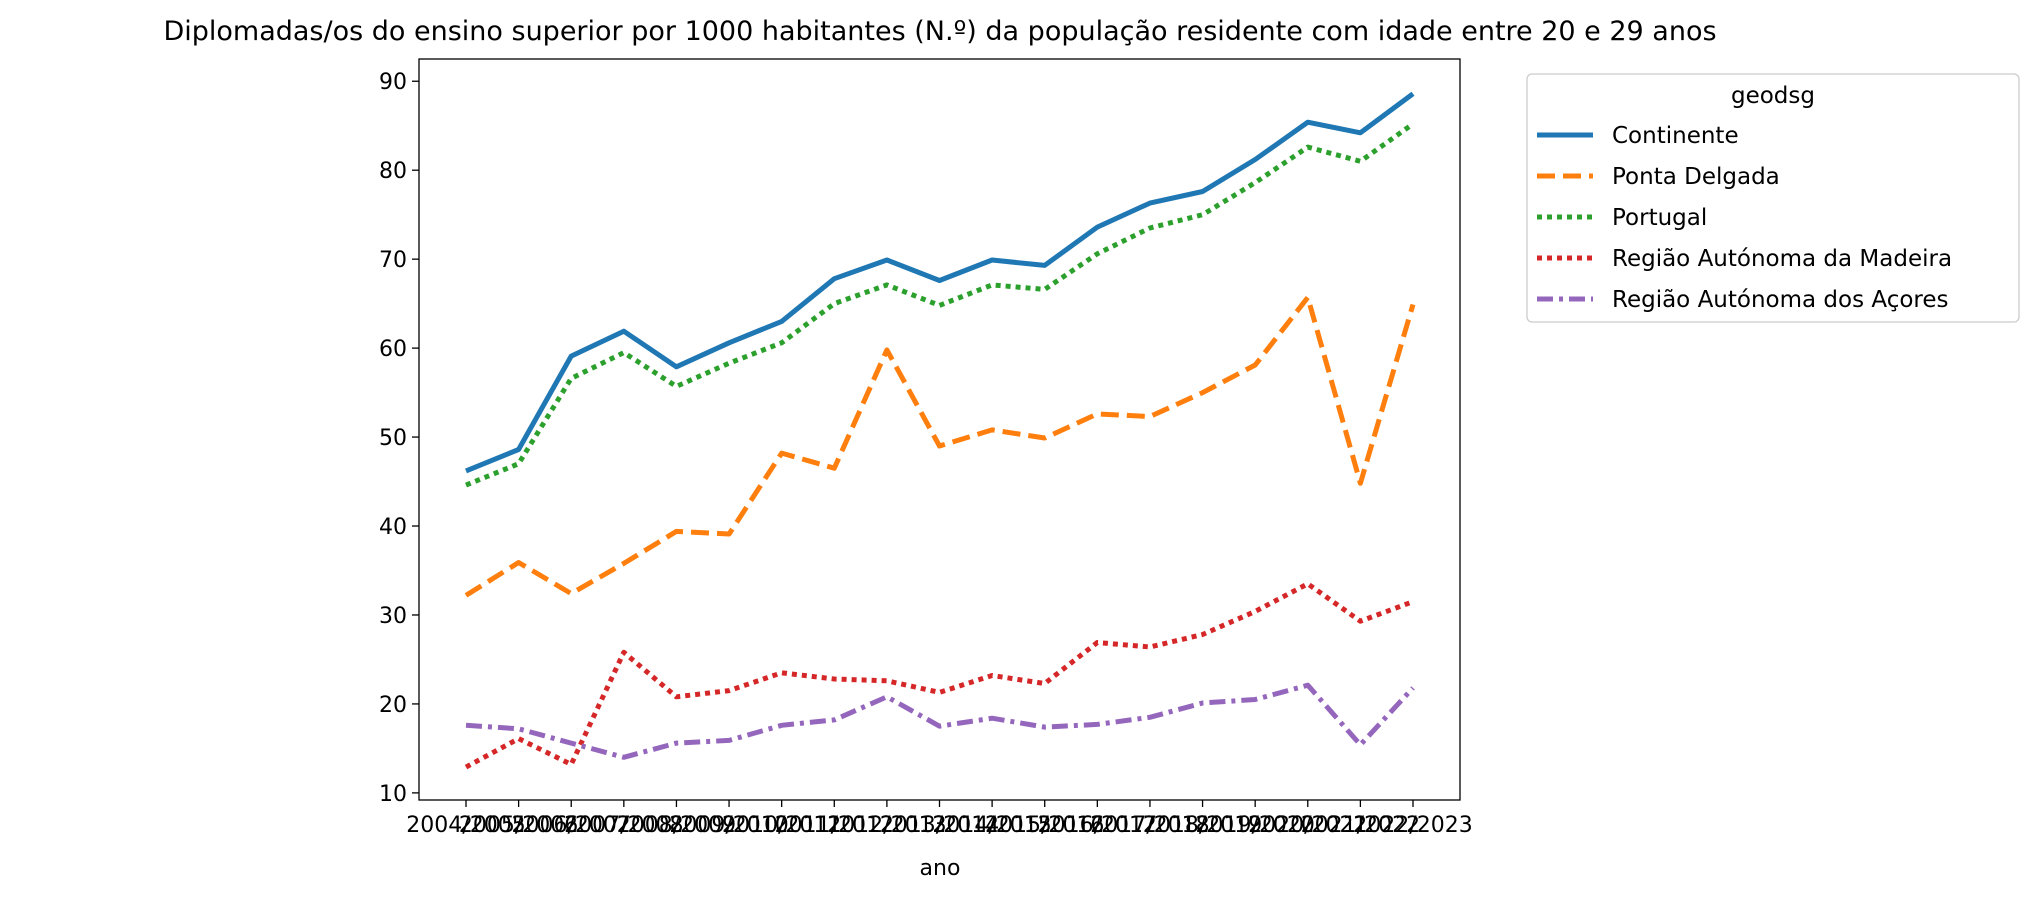 This screenshot has width=2033, height=900. I want to click on x-tick-label: 2005/2006, so click(518, 825).